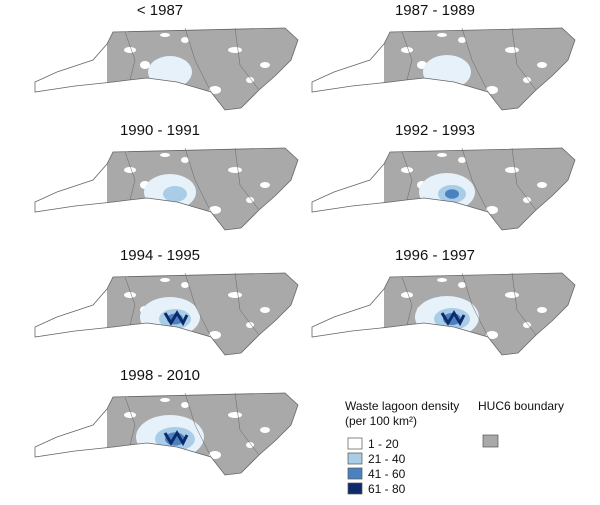 The width and height of the screenshot is (600, 505). Describe the element at coordinates (387, 474) in the screenshot. I see `legend-label: 41 - 60` at that location.